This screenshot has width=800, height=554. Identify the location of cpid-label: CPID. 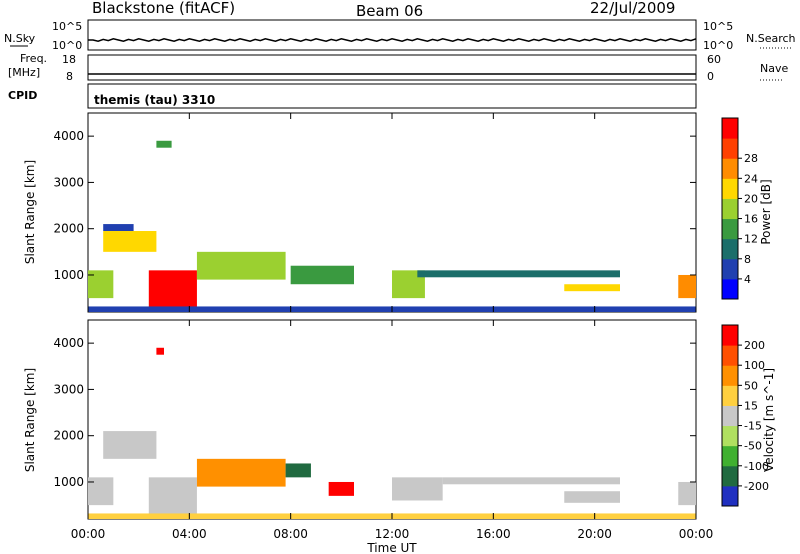
(22, 95).